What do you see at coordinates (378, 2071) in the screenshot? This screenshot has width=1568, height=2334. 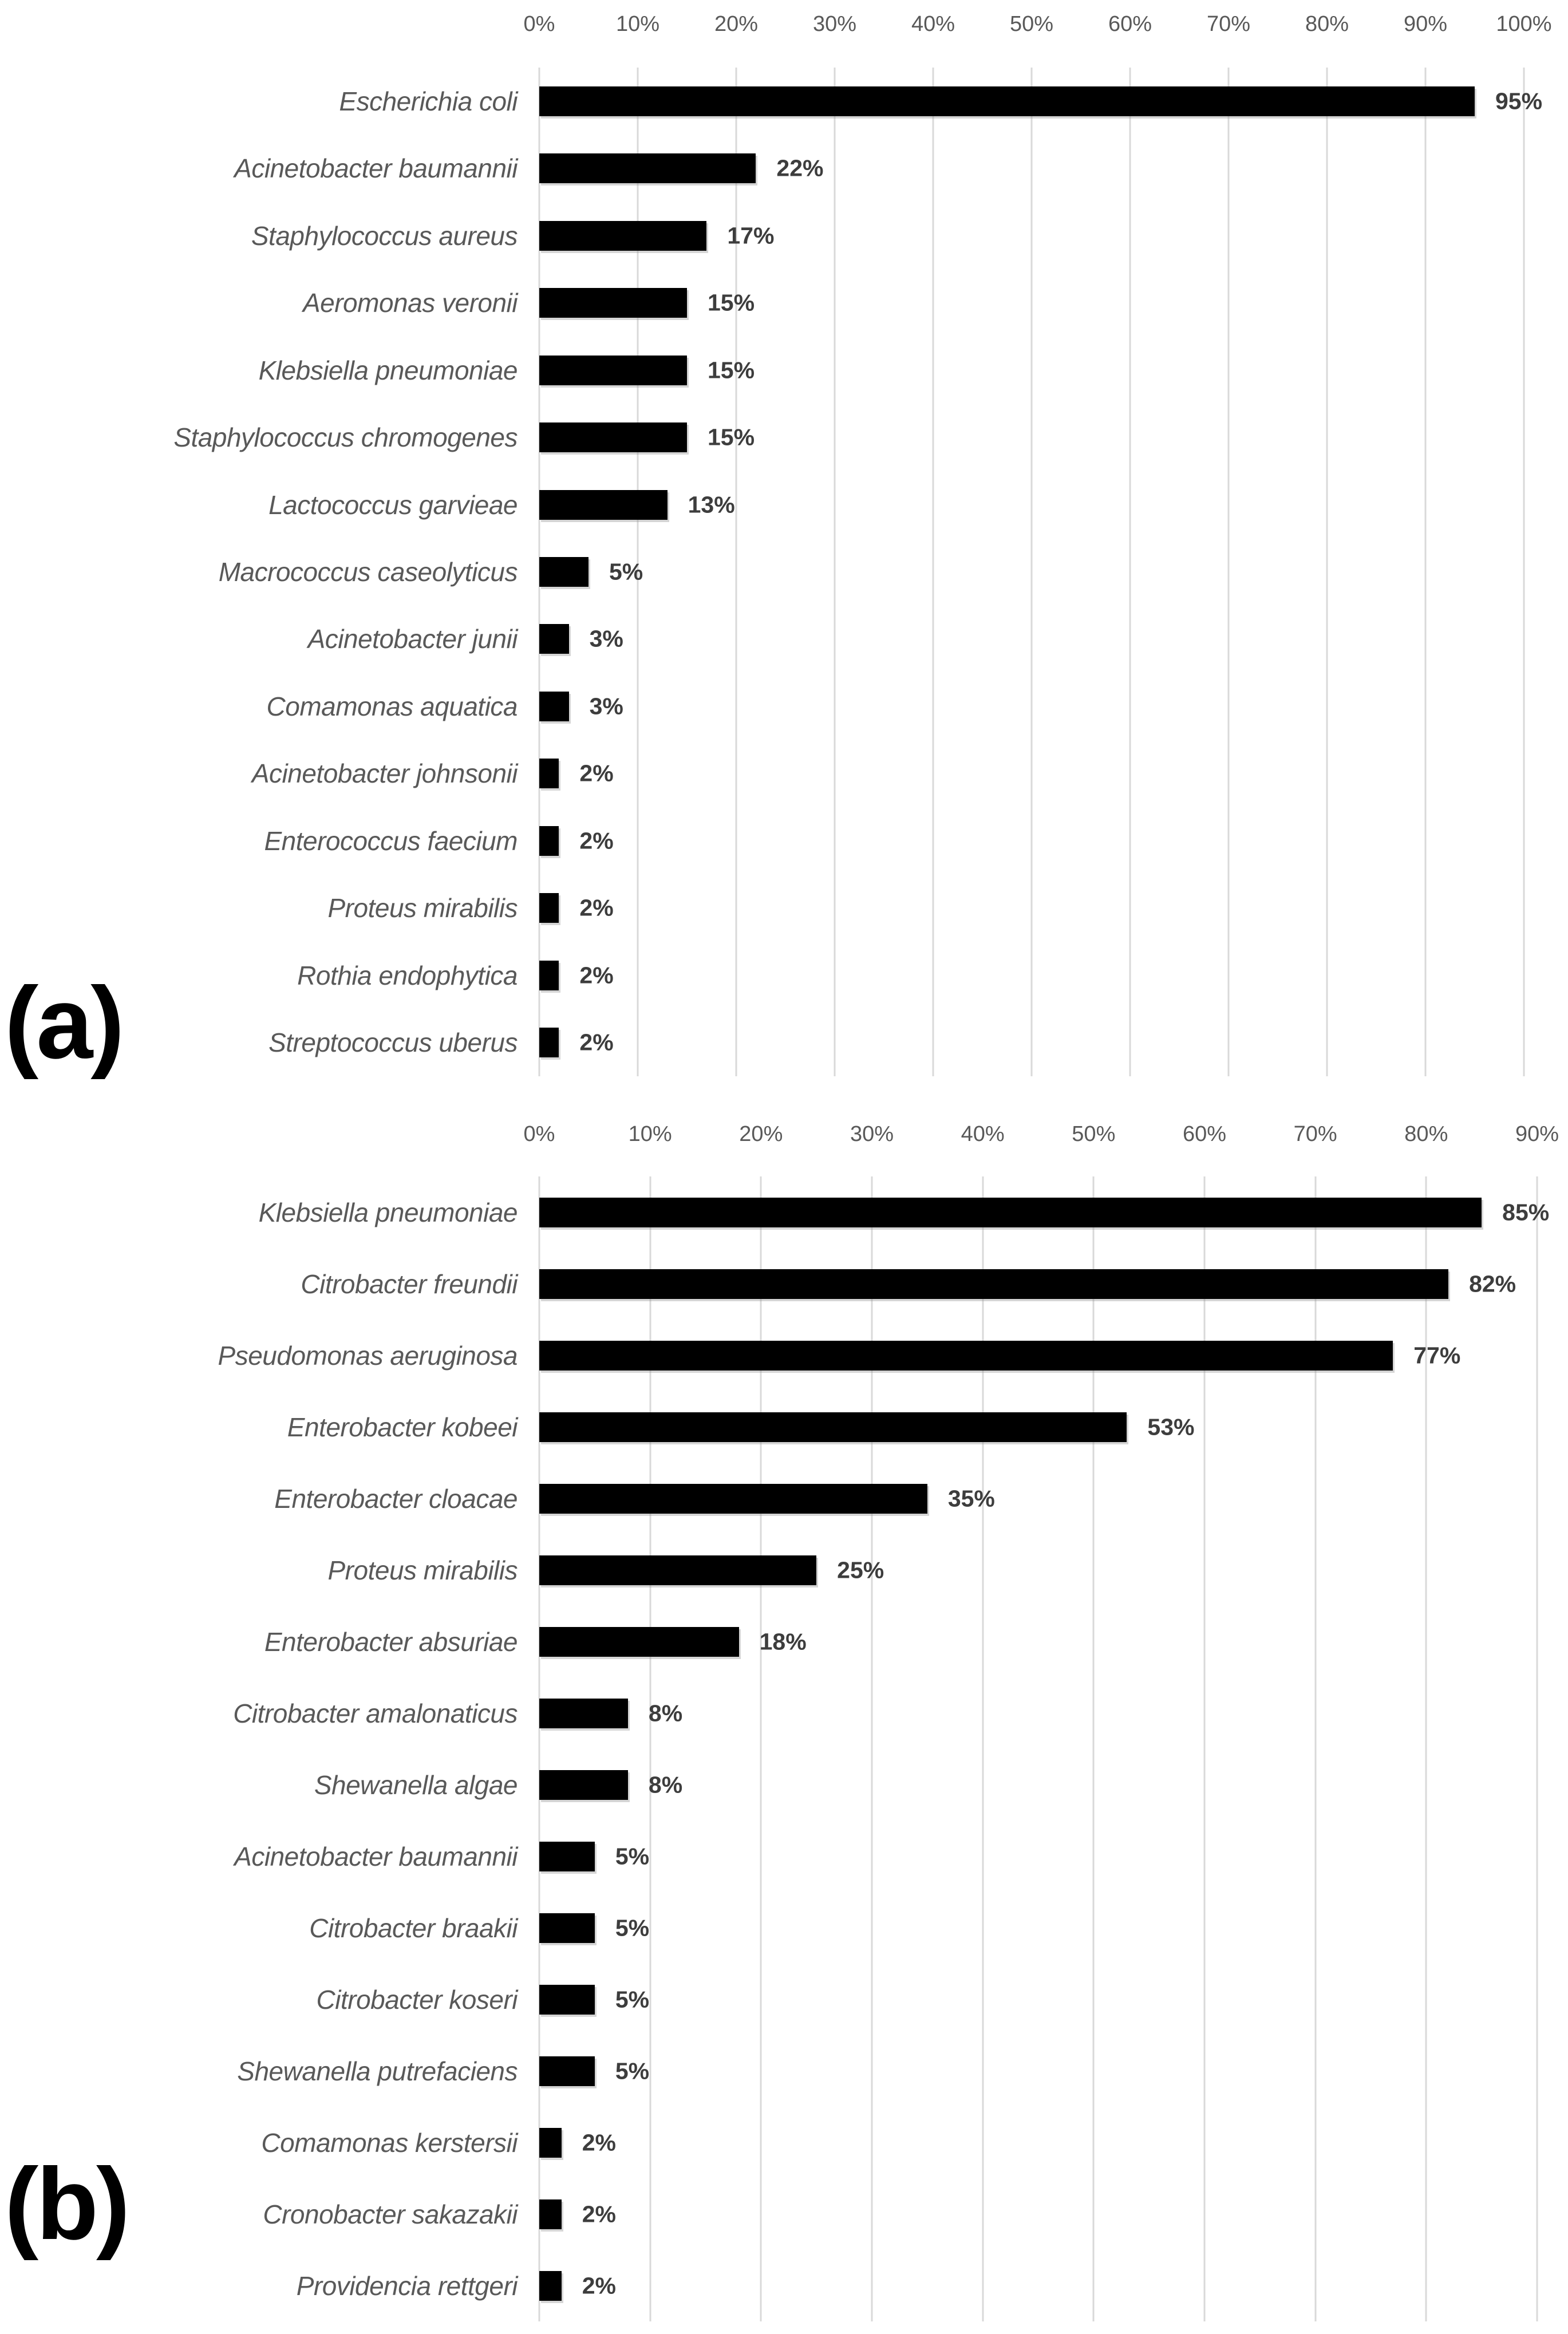 I see `category-label: Shewanella putrefaciens` at bounding box center [378, 2071].